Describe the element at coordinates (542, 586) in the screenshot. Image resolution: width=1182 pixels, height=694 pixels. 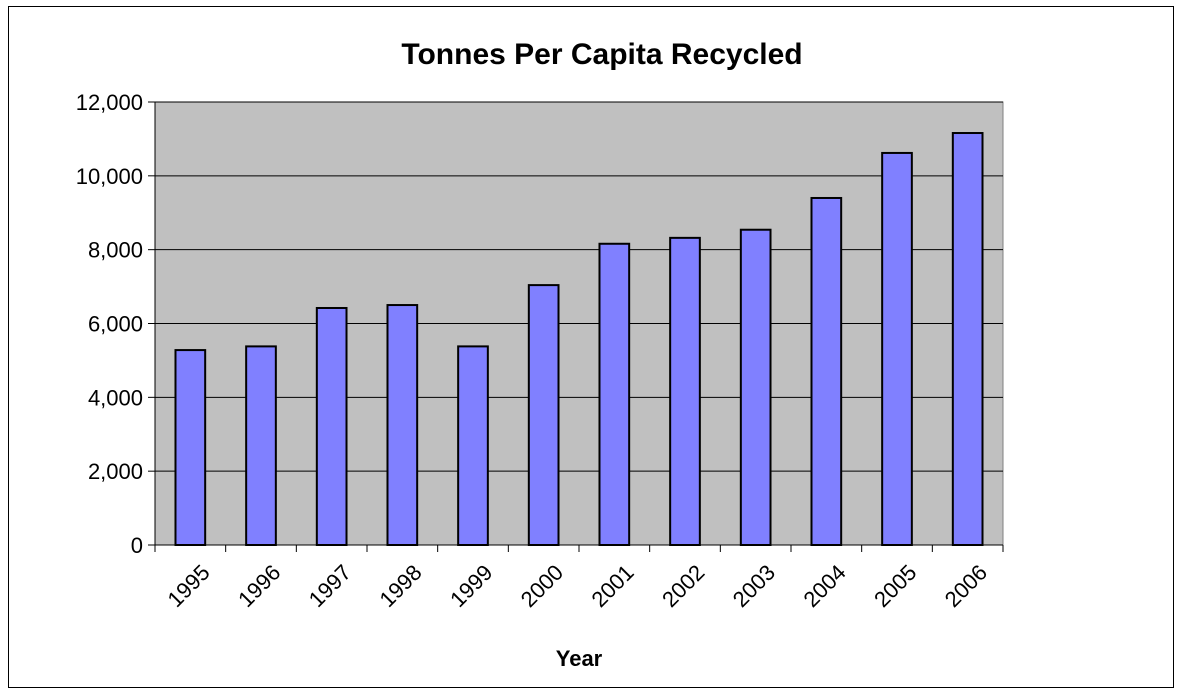
I see `x-tick-label: 2000` at that location.